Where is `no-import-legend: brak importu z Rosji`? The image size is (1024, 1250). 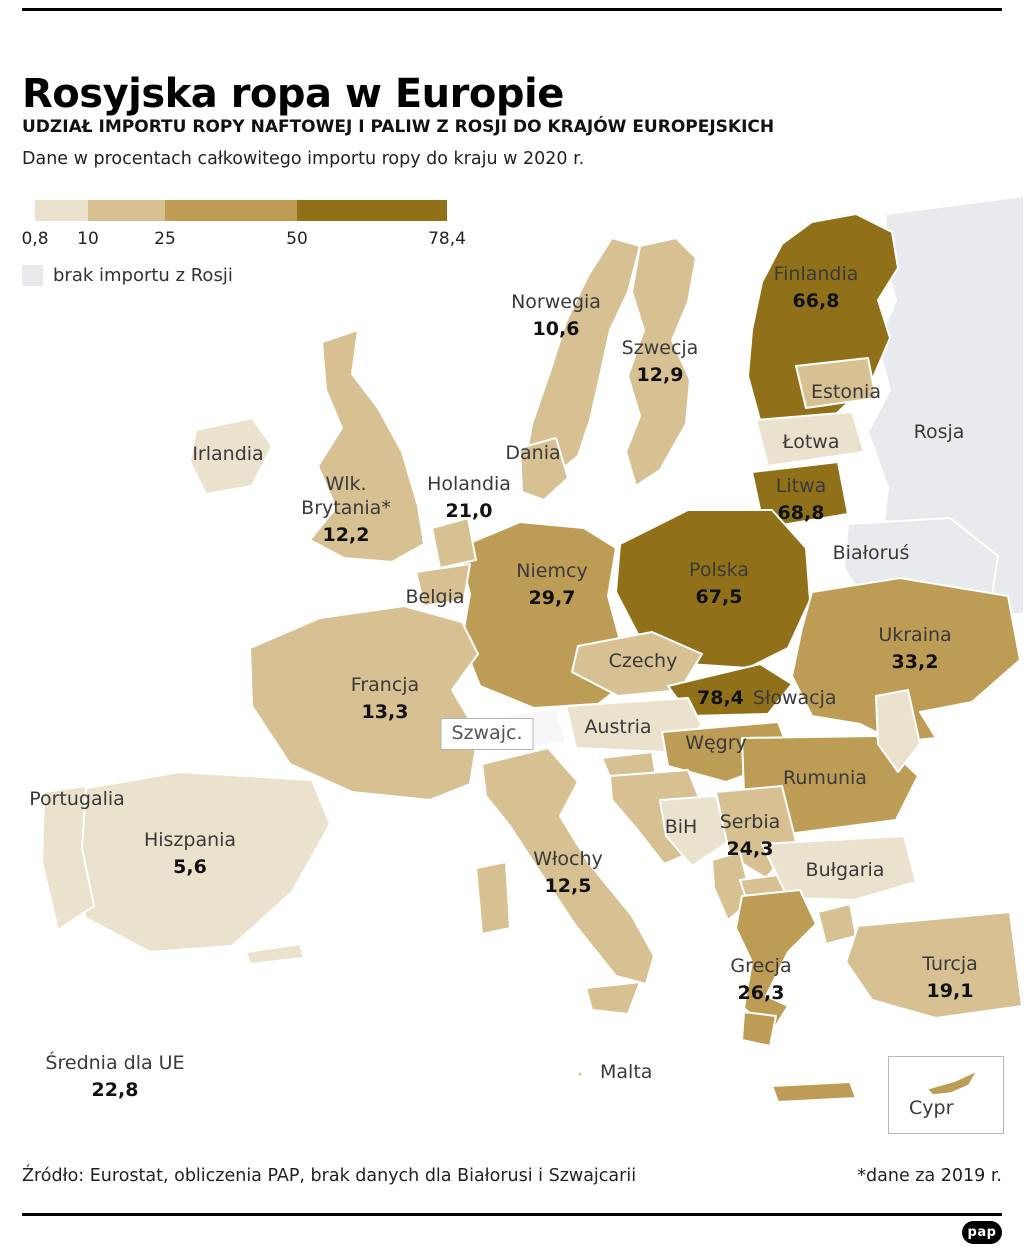 no-import-legend: brak importu z Rosji is located at coordinates (127, 275).